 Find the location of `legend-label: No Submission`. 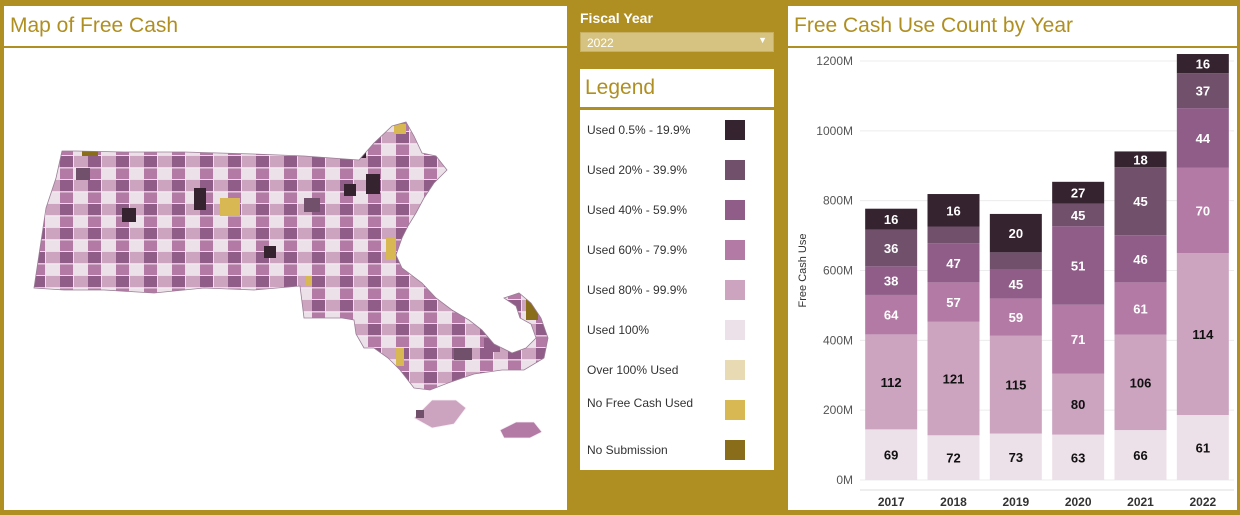

legend-label: No Submission is located at coordinates (627, 450).